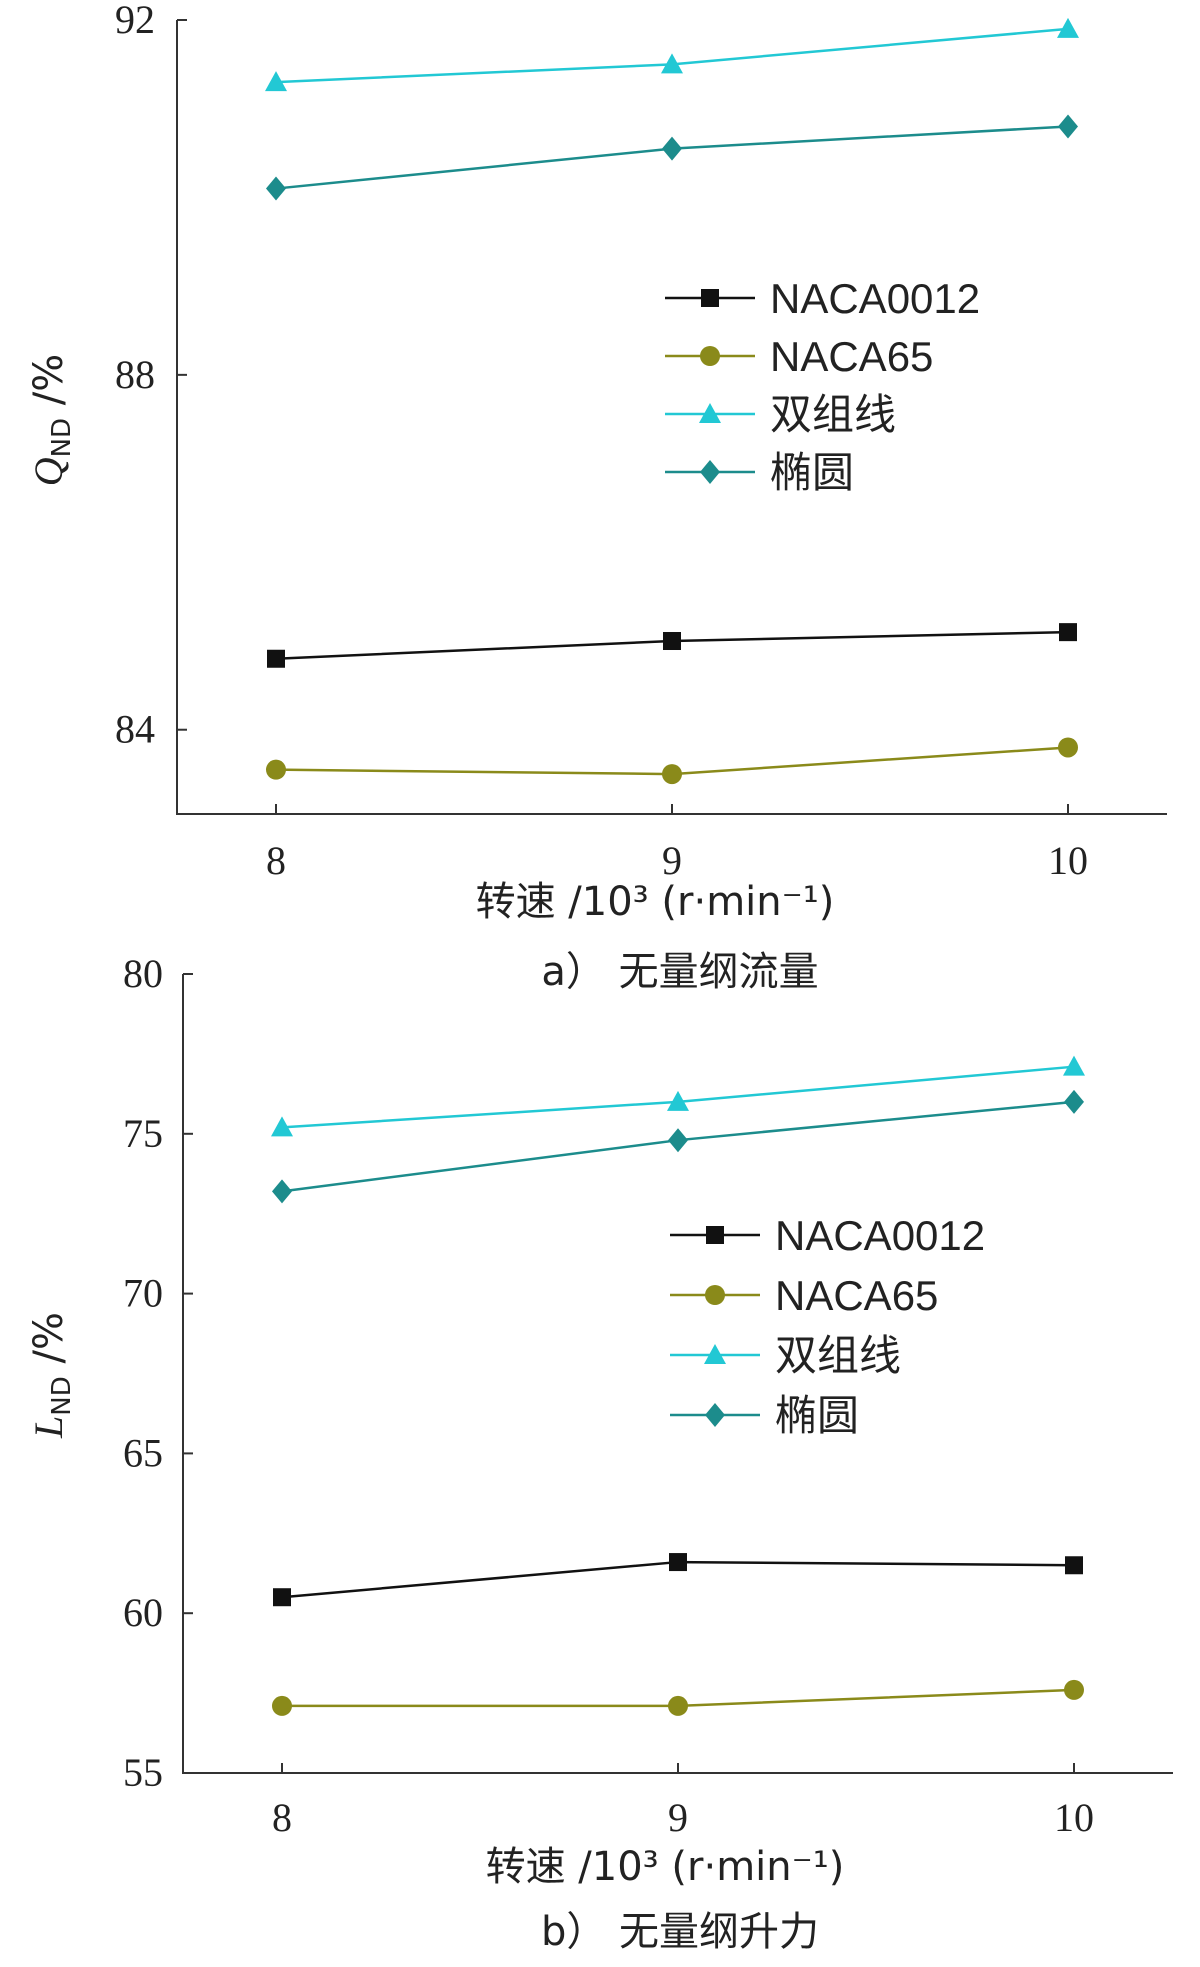  I want to click on y-axis-title-b: LND /%, so click(51, 1375).